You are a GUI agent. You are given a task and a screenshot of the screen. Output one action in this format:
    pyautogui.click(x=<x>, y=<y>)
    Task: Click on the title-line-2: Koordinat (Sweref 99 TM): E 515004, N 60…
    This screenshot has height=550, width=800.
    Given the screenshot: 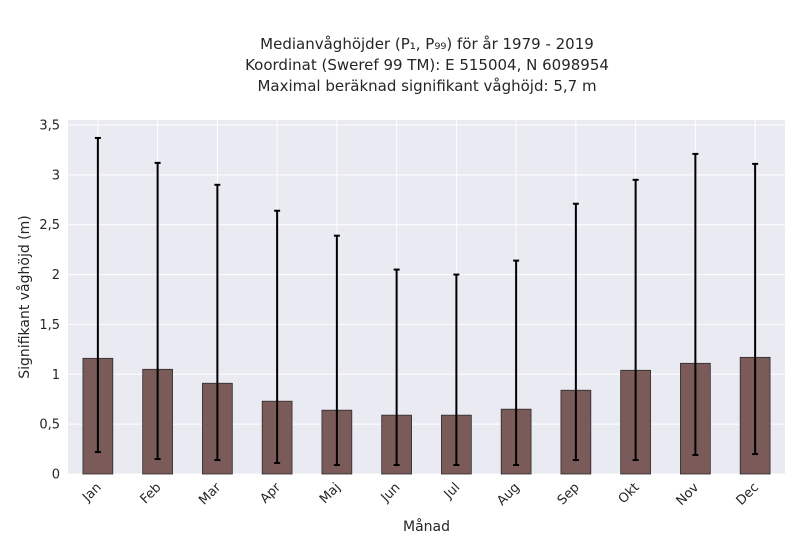 What is the action you would take?
    pyautogui.click(x=427, y=65)
    